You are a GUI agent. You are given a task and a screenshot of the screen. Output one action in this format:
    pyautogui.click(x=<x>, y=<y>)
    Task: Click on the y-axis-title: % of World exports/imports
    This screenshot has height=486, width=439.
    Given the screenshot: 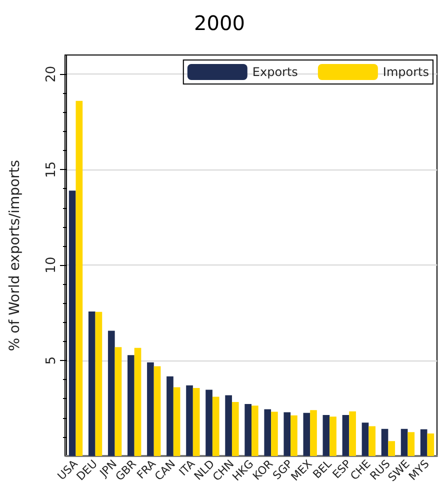 What is the action you would take?
    pyautogui.click(x=15, y=256)
    